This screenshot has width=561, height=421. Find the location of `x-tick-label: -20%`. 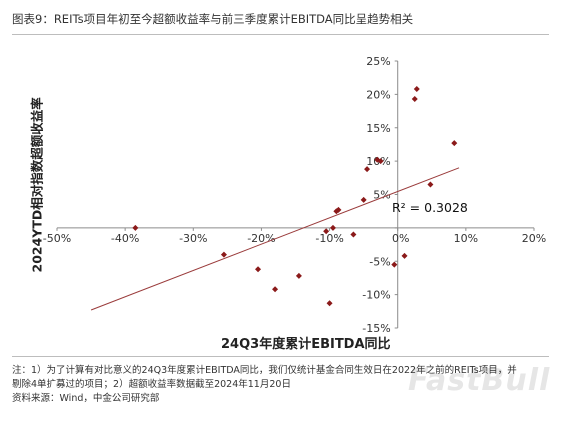

x-tick-label: -20% is located at coordinates (261, 238).